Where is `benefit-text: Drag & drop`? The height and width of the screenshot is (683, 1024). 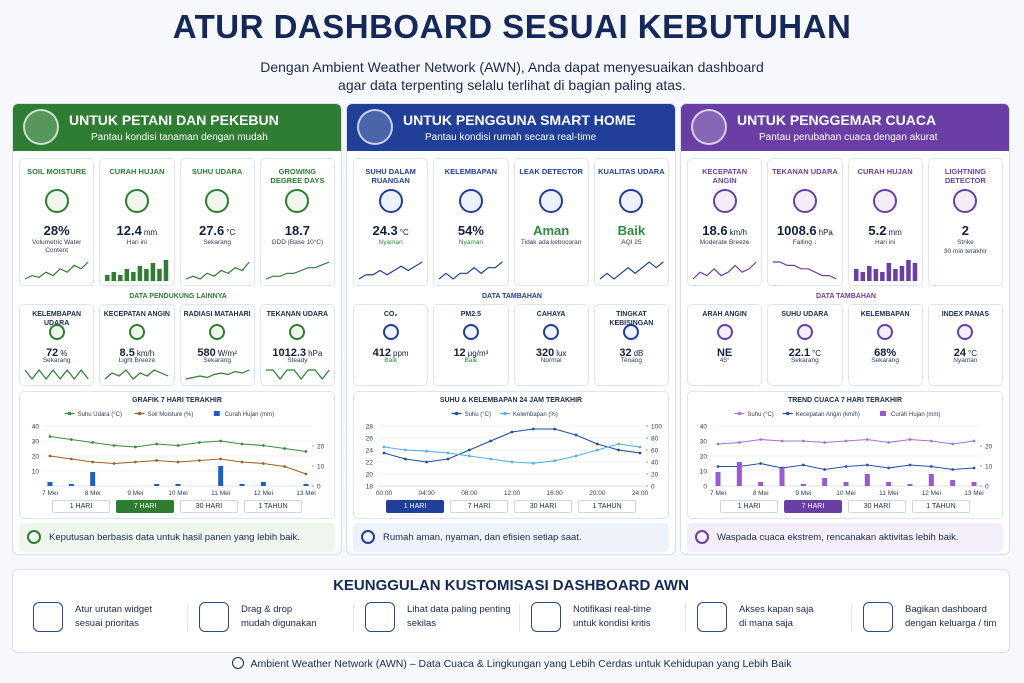 benefit-text: Drag & drop is located at coordinates (267, 609).